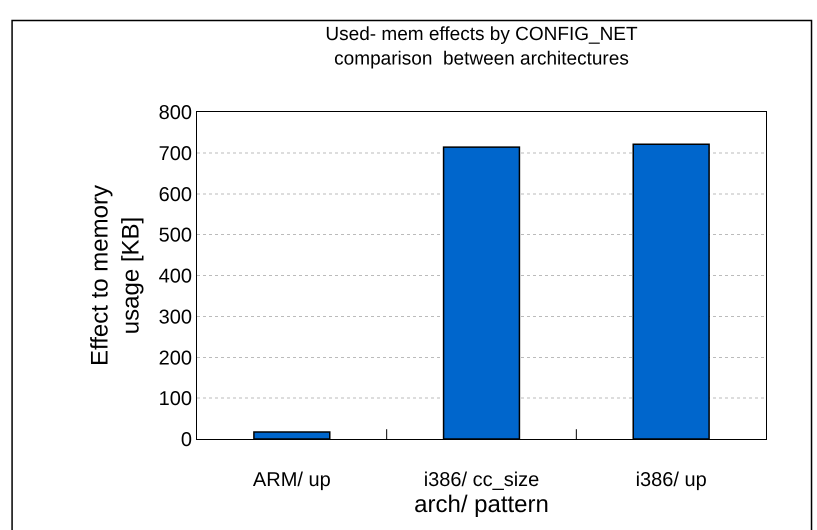  Describe the element at coordinates (175, 399) in the screenshot. I see `y-tick-label: 100` at that location.